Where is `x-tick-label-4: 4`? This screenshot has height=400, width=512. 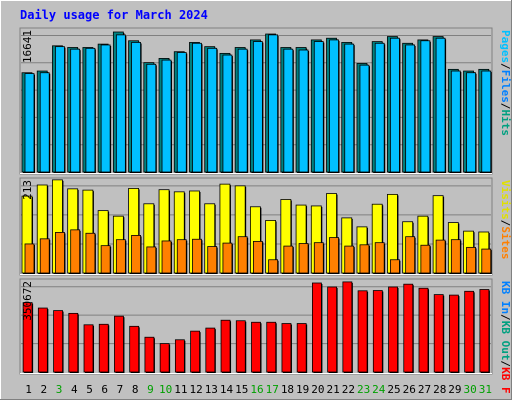 x-tick-label-4: 4 is located at coordinates (74, 389).